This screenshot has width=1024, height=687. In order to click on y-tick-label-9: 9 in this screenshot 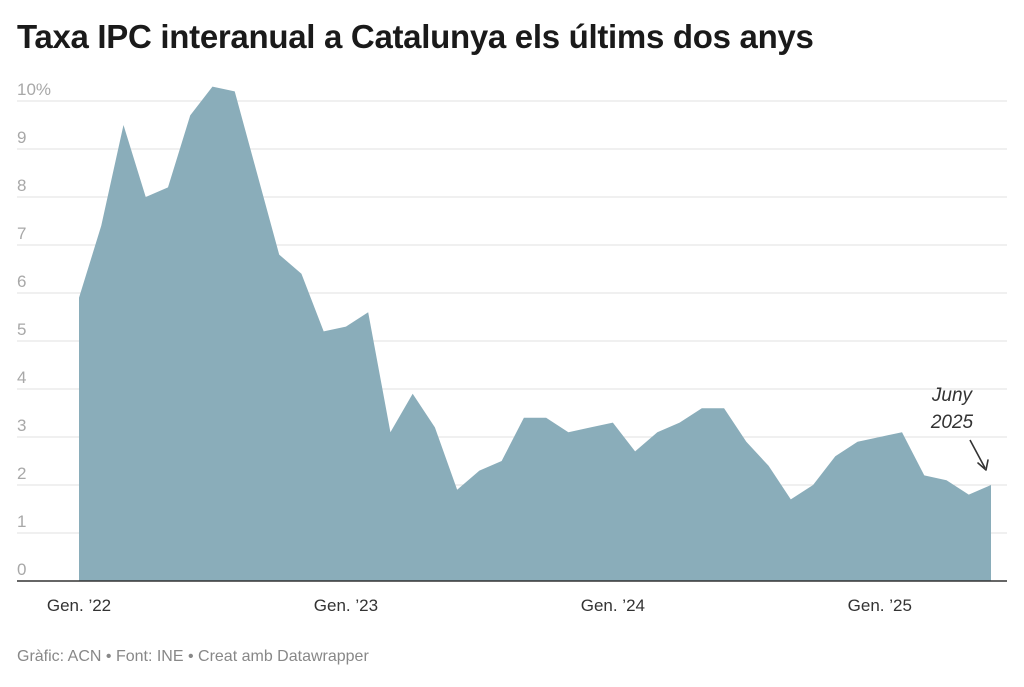, I will do `click(21, 137)`.